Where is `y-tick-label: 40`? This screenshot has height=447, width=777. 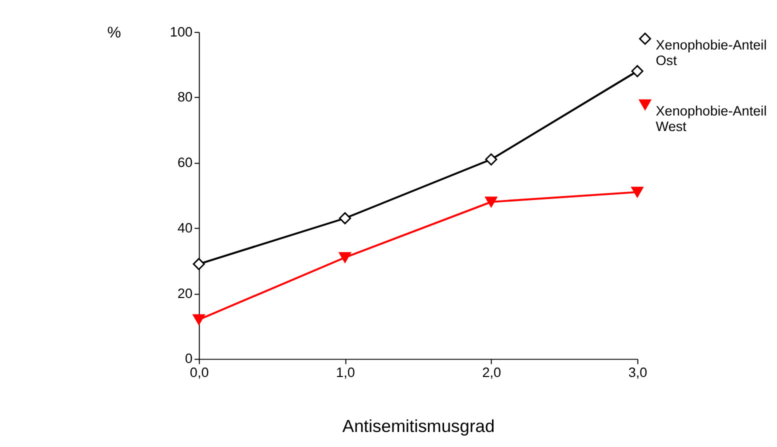 y-tick-label: 40 is located at coordinates (185, 228).